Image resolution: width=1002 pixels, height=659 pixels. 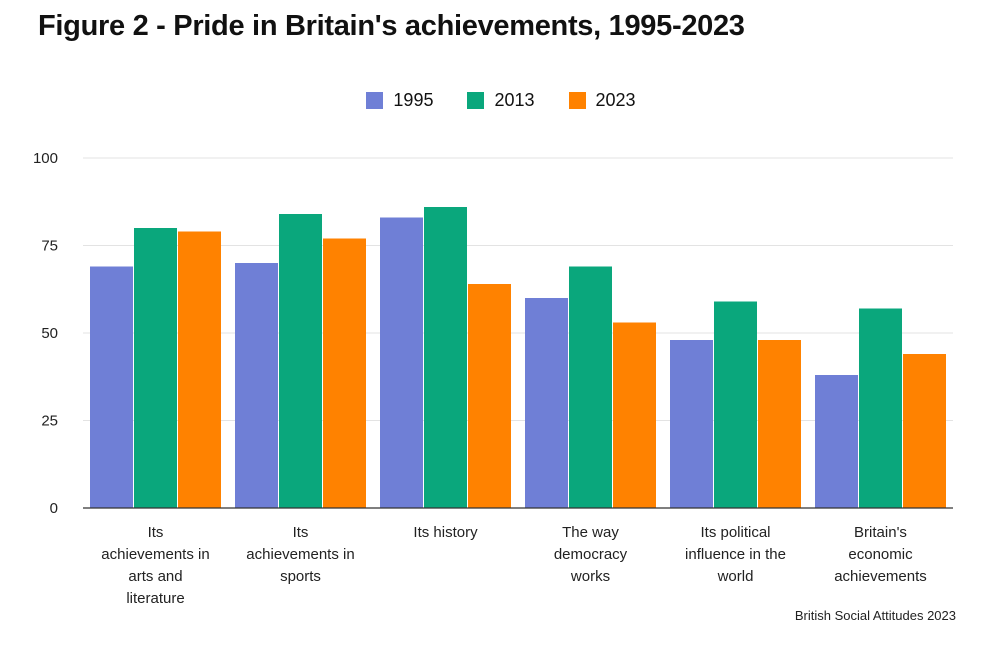 What do you see at coordinates (577, 100) in the screenshot?
I see `legend-swatch-2023` at bounding box center [577, 100].